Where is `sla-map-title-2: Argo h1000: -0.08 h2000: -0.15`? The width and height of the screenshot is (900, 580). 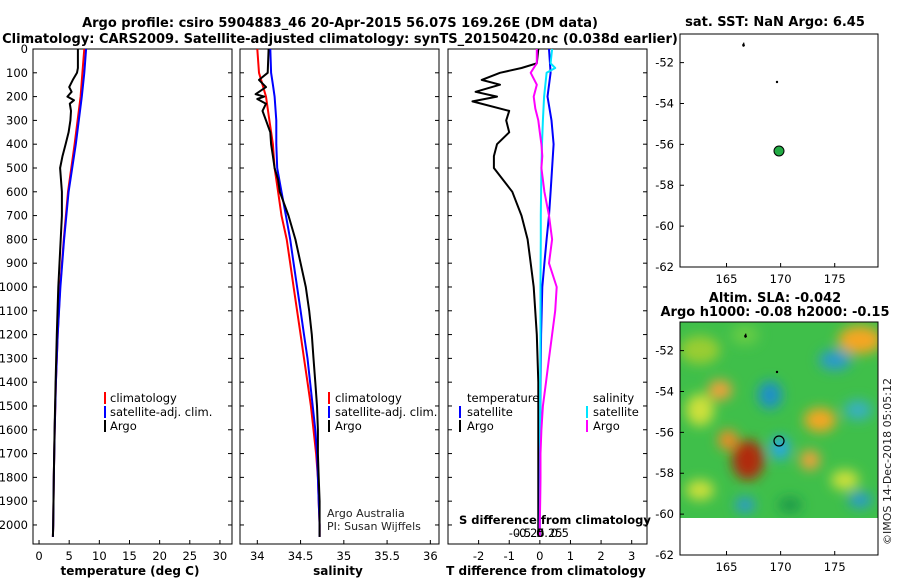
sla-map-title-2: Argo h1000: -0.08 h2000: -0.15 is located at coordinates (774, 312).